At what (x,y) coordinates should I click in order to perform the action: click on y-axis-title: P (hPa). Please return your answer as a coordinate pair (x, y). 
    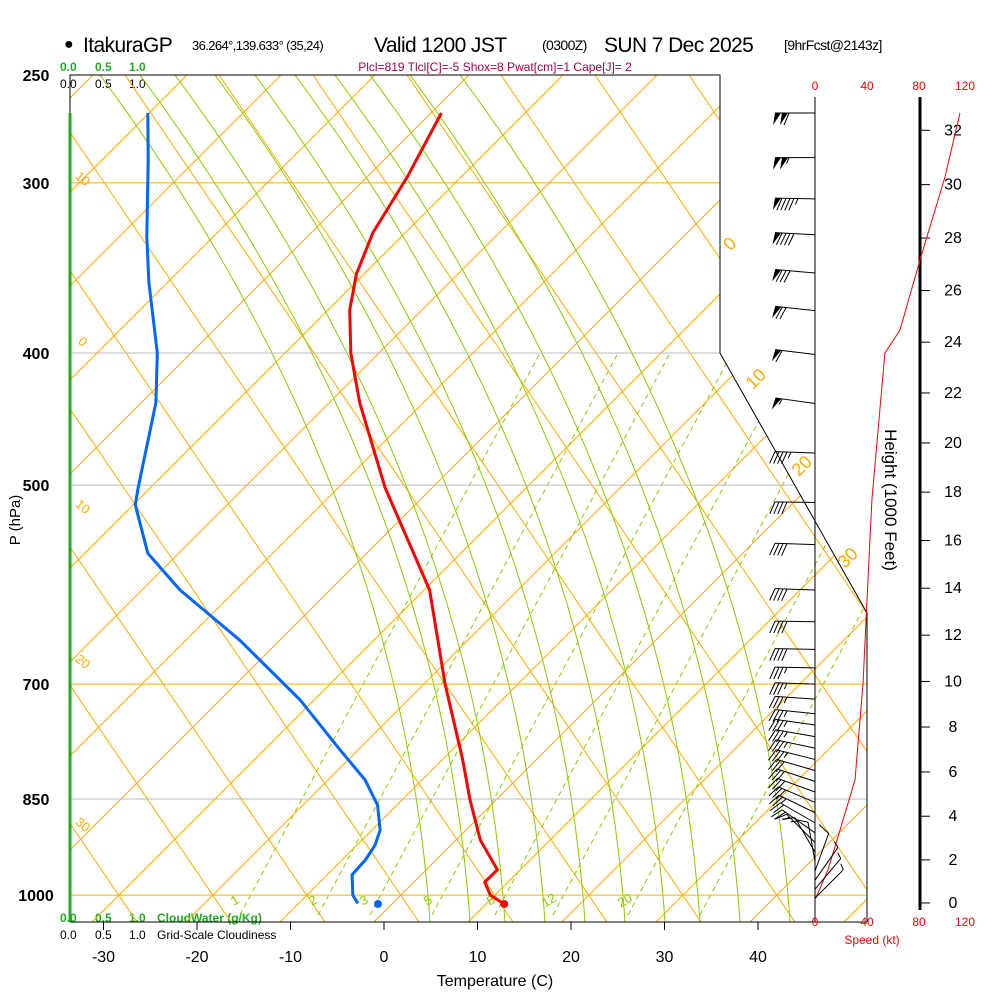
    Looking at the image, I should click on (15, 520).